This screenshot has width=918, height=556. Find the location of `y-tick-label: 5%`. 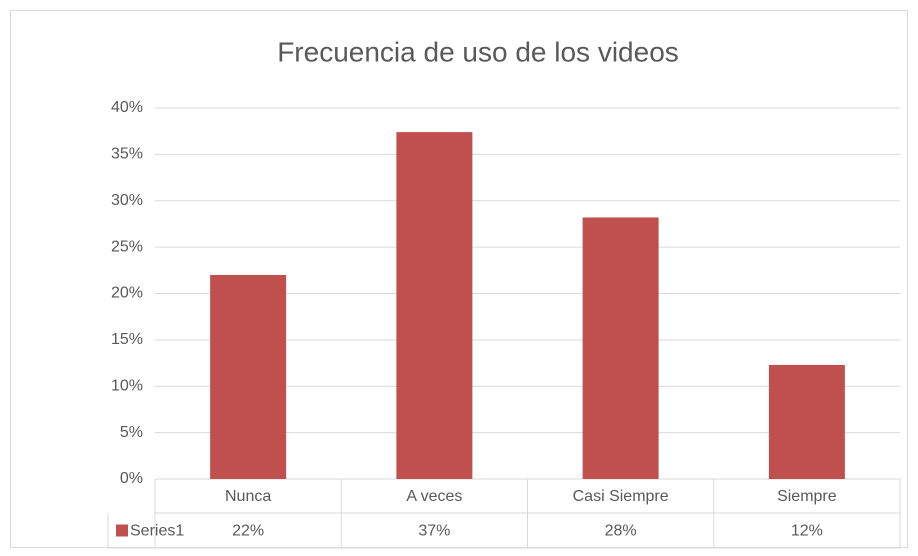

y-tick-label: 5% is located at coordinates (131, 432).